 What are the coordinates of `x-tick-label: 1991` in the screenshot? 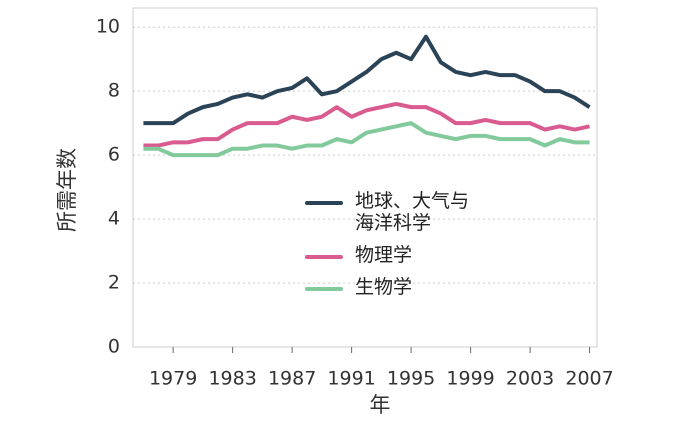 It's located at (351, 379).